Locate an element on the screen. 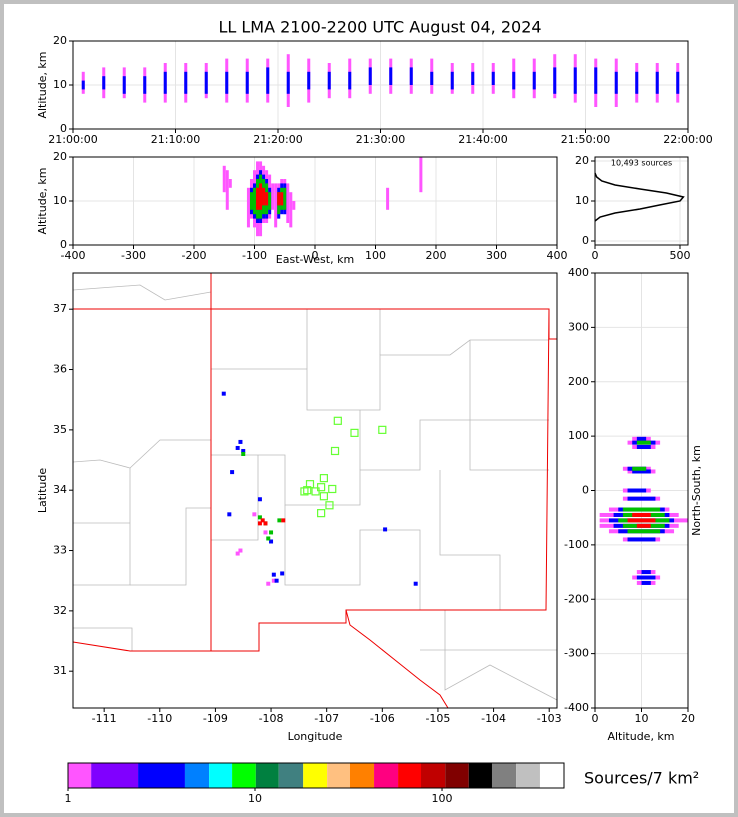 The width and height of the screenshot is (738, 817). chart-title: LL LMA 2100-2200 UTC August 04, 2024 is located at coordinates (379, 27).